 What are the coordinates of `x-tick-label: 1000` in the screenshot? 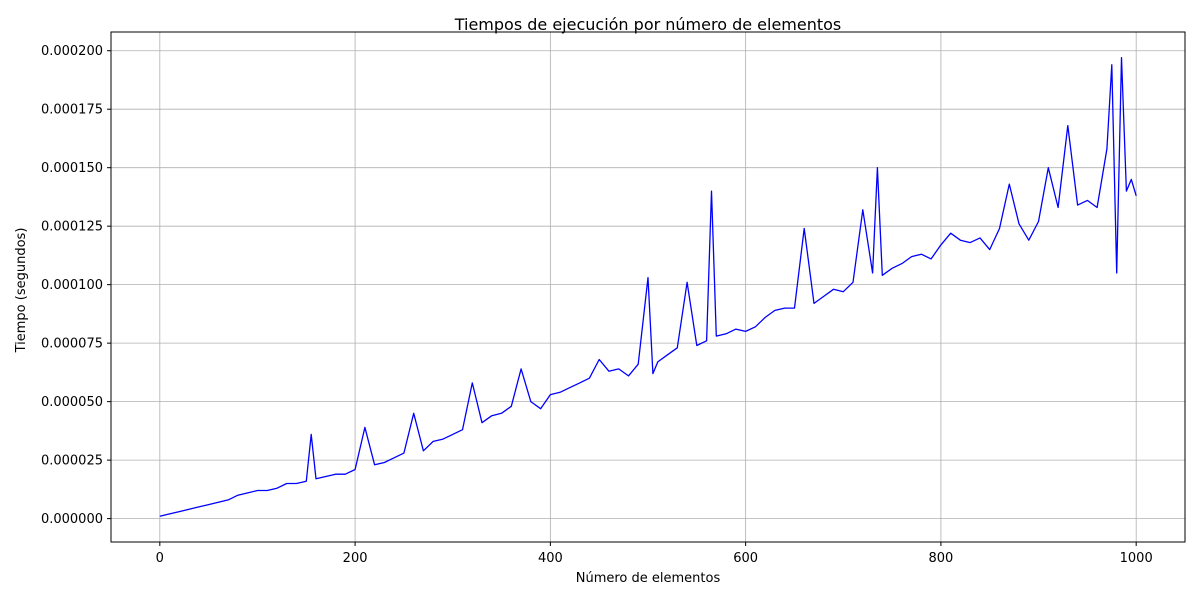 It's located at (1136, 558).